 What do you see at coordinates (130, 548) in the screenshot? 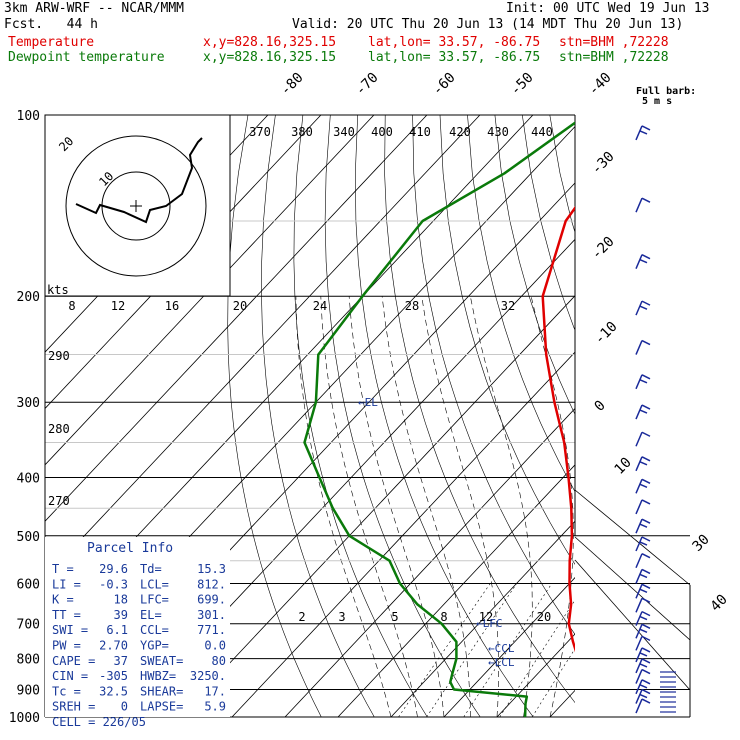
I see `parcel-info-title: Parcel Info` at bounding box center [130, 548].